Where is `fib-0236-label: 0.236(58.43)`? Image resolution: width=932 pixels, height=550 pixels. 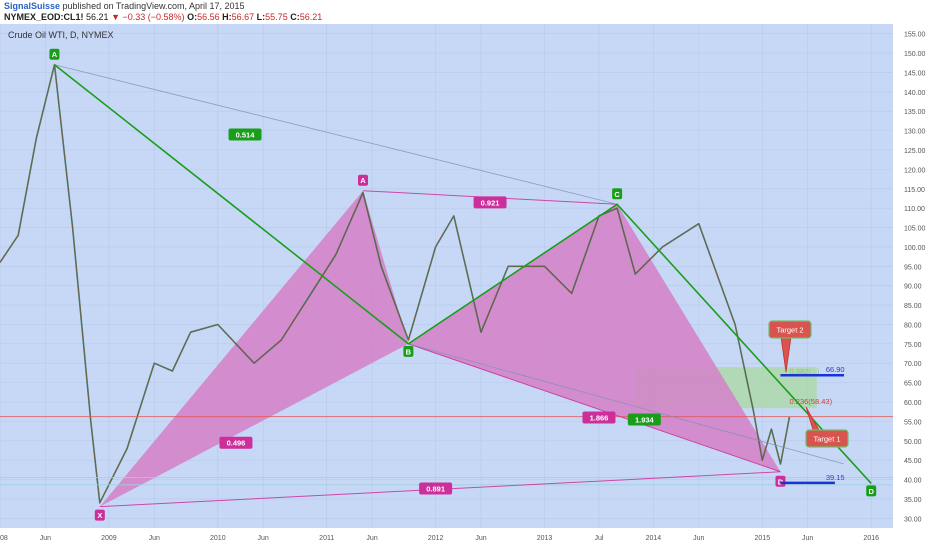
fib-0236-label: 0.236(58.43) is located at coordinates (811, 401).